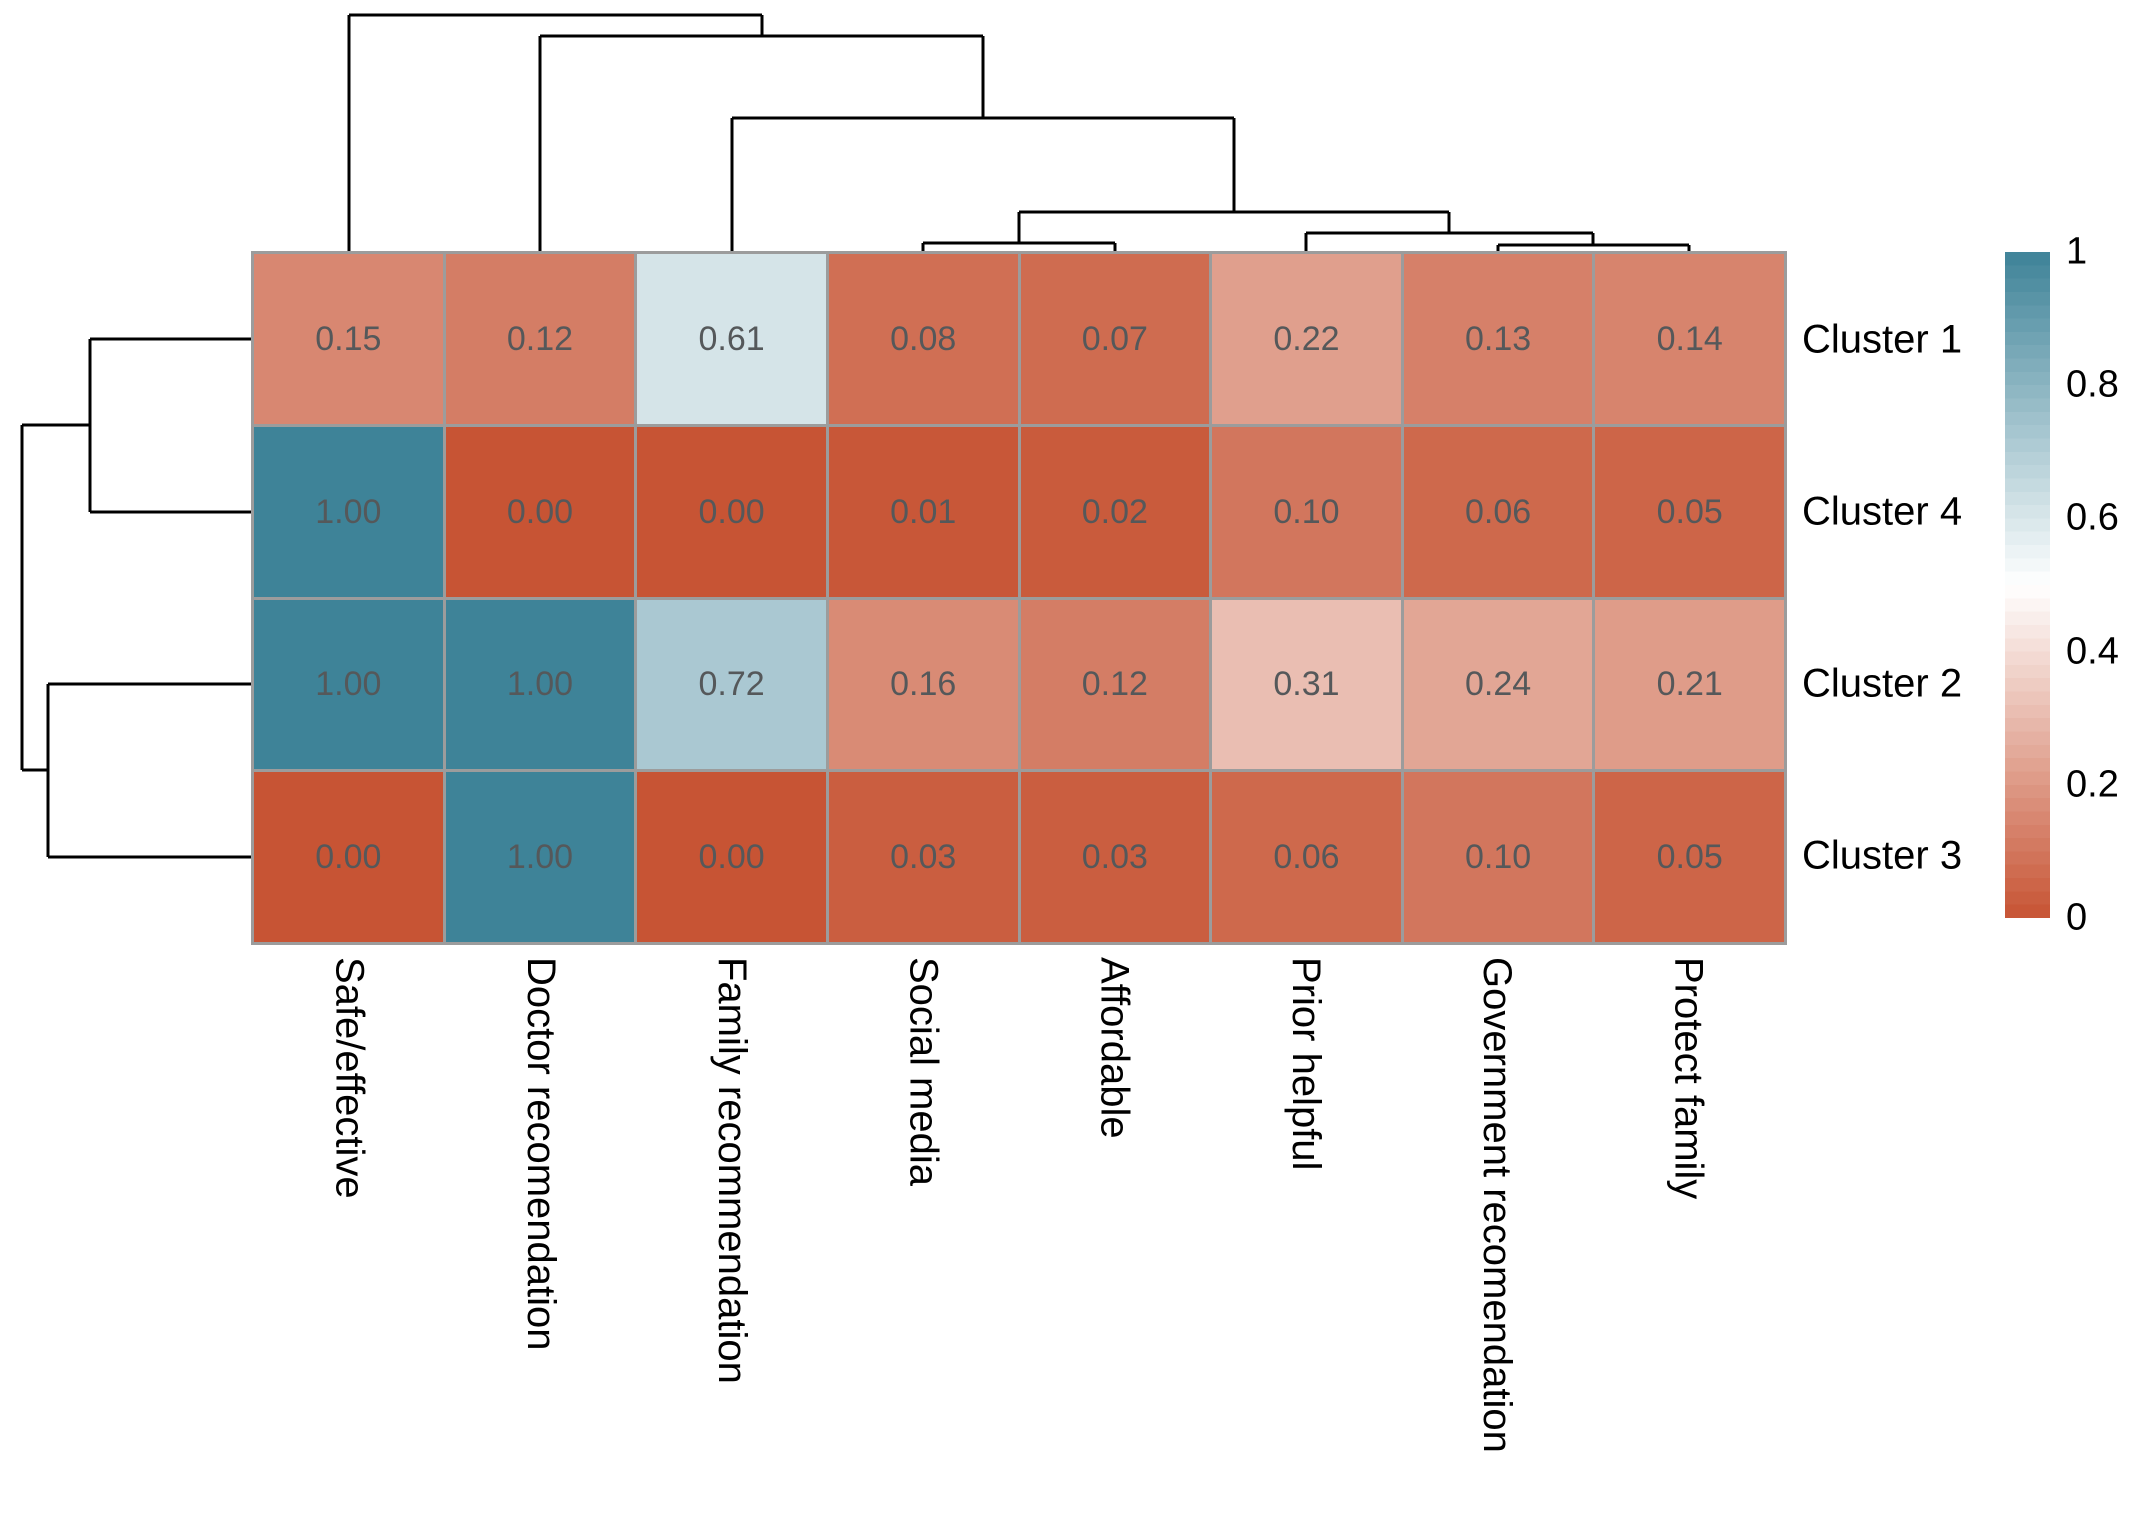 This screenshot has height=1532, width=2145. What do you see at coordinates (2092, 517) in the screenshot?
I see `legend-tick-label: 0.6` at bounding box center [2092, 517].